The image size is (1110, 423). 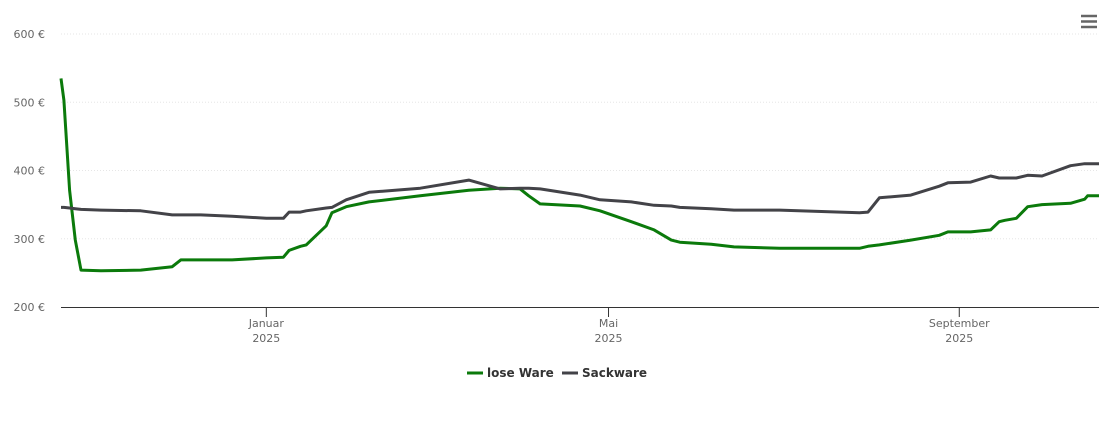 What do you see at coordinates (959, 323) in the screenshot?
I see `x-tick-label: September` at bounding box center [959, 323].